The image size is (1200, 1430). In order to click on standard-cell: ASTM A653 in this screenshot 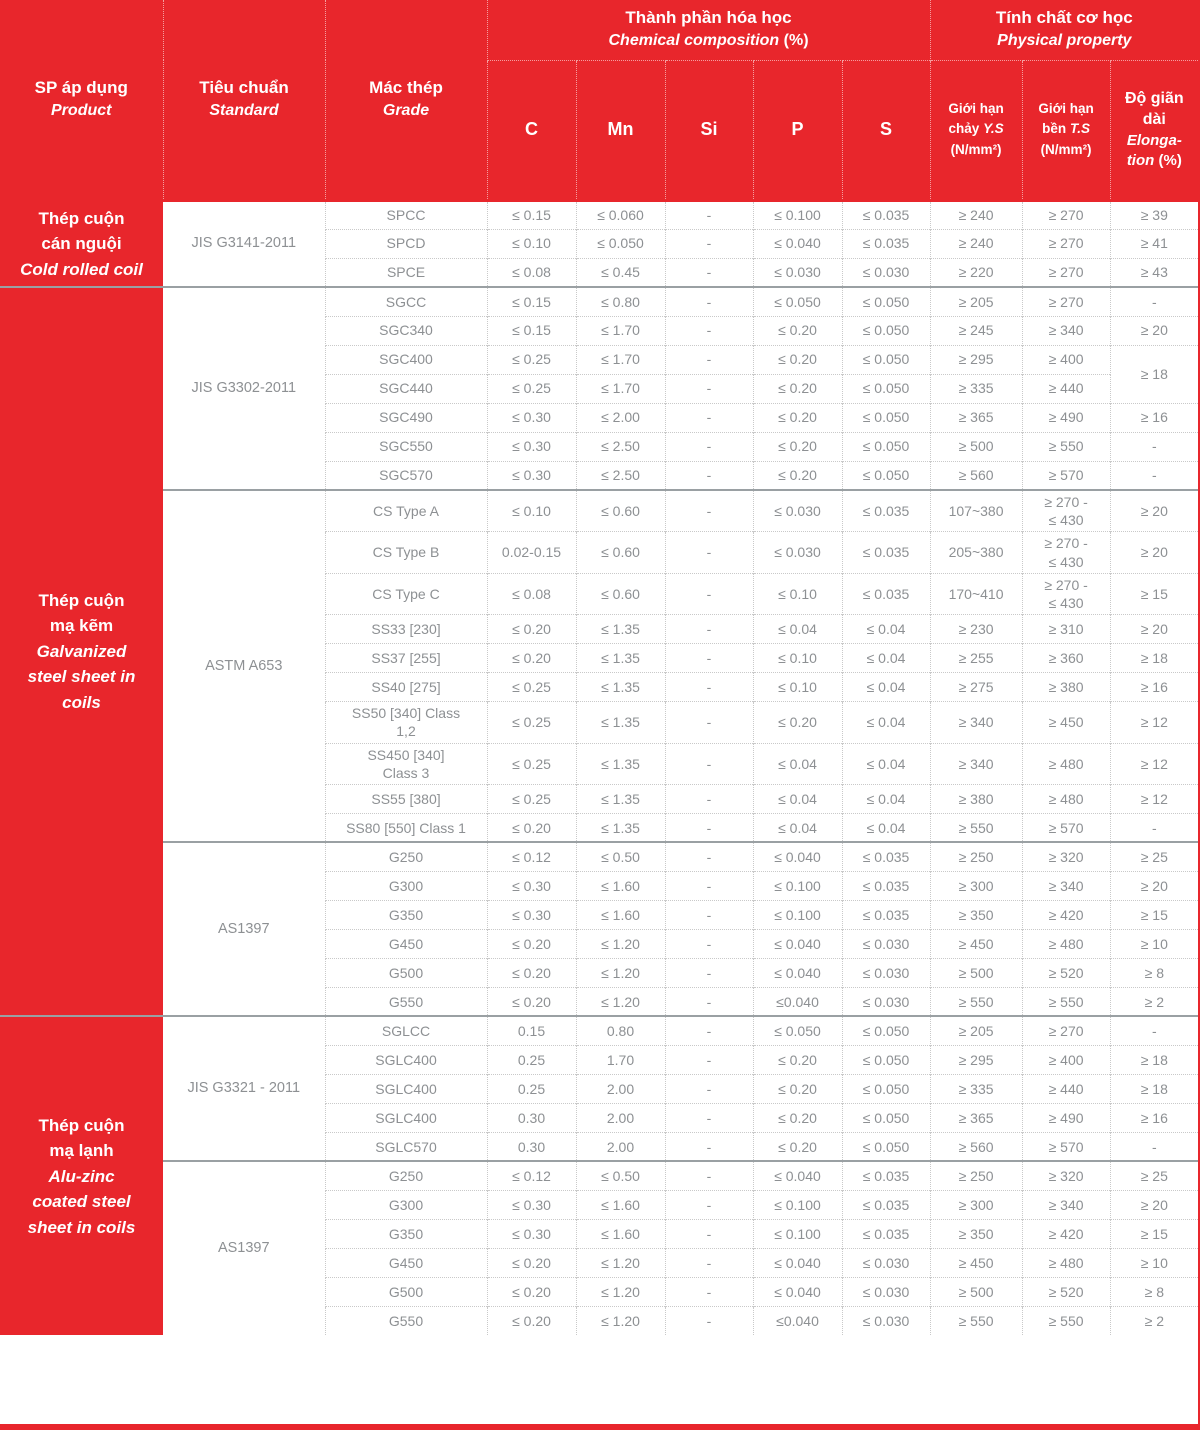, I will do `click(244, 665)`.